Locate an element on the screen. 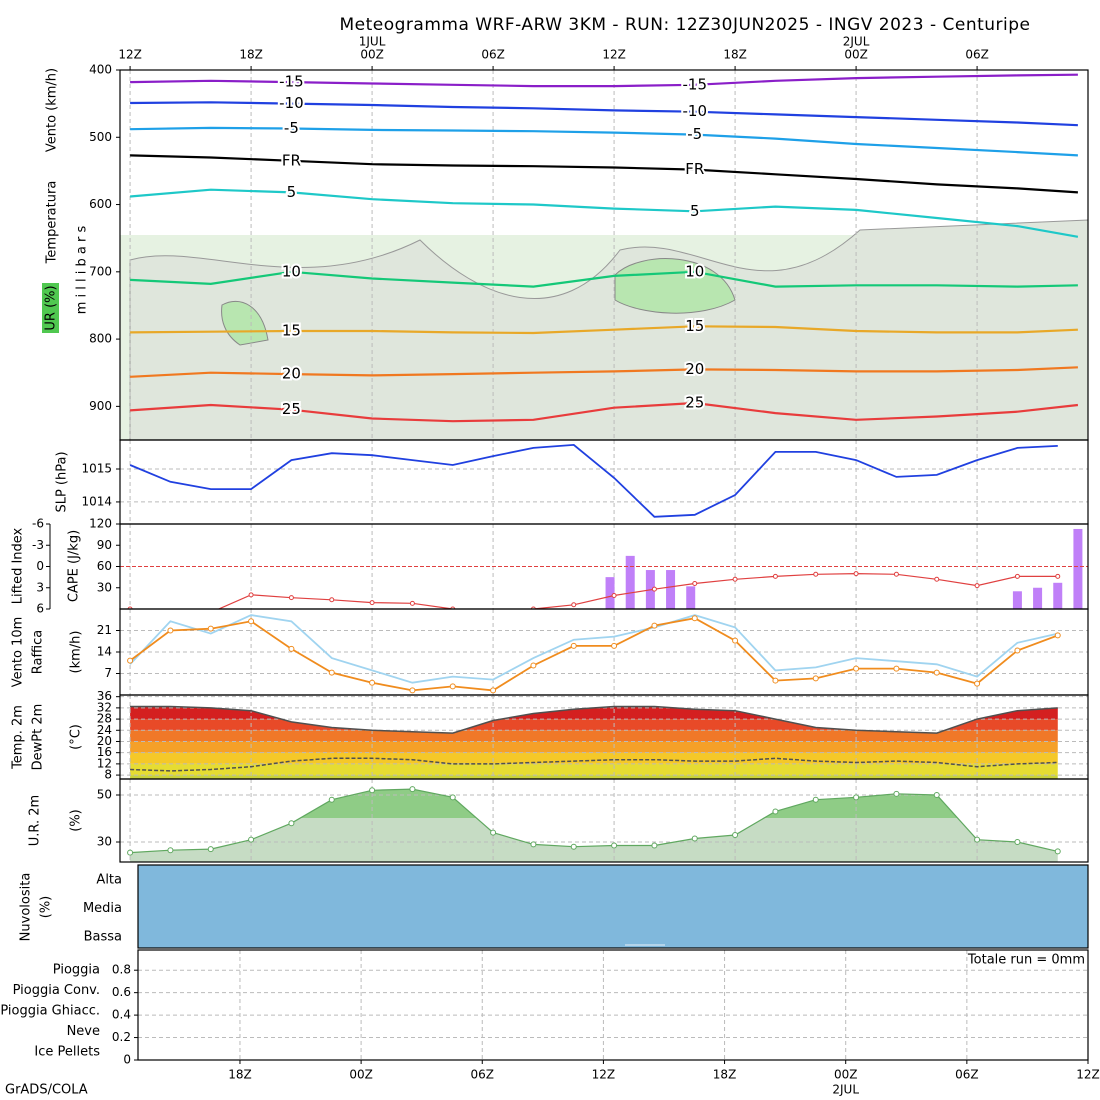 The image size is (1100, 1100). legend-entry: Pioggia Ghiacc. is located at coordinates (50, 1011).